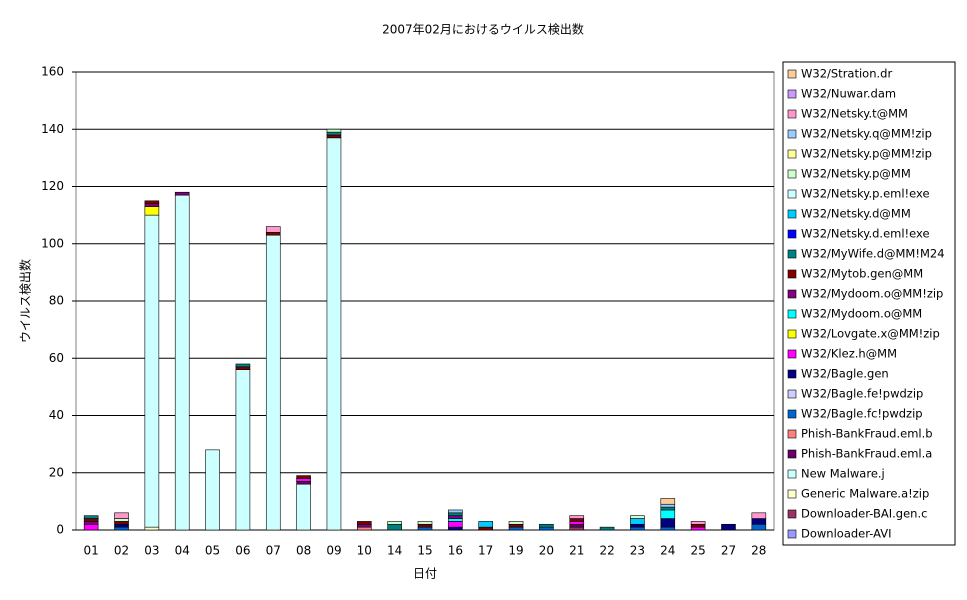 The height and width of the screenshot is (600, 967). What do you see at coordinates (242, 551) in the screenshot?
I see `x-tick-label: 06` at bounding box center [242, 551].